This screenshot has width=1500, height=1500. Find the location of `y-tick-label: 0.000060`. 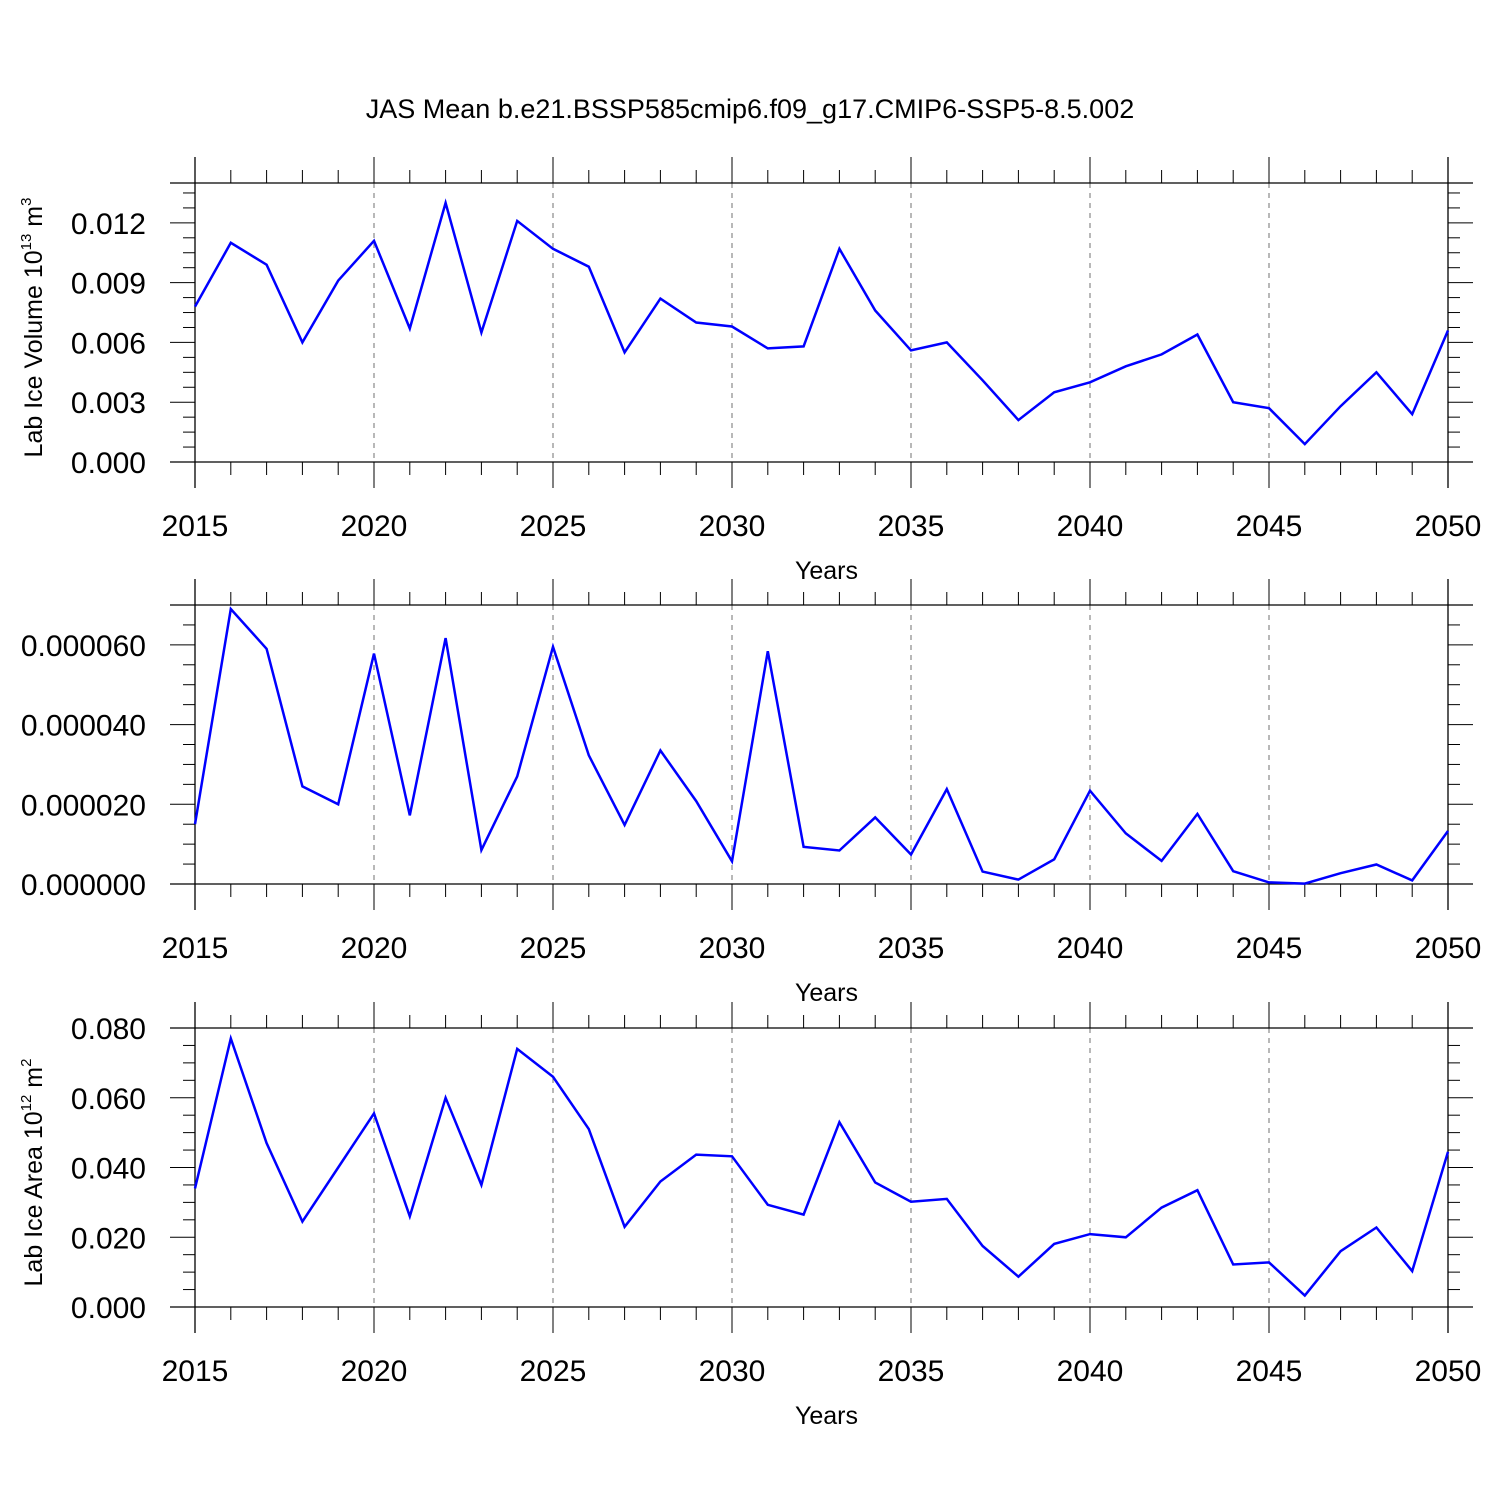

y-tick-label: 0.000060 is located at coordinates (83, 646).